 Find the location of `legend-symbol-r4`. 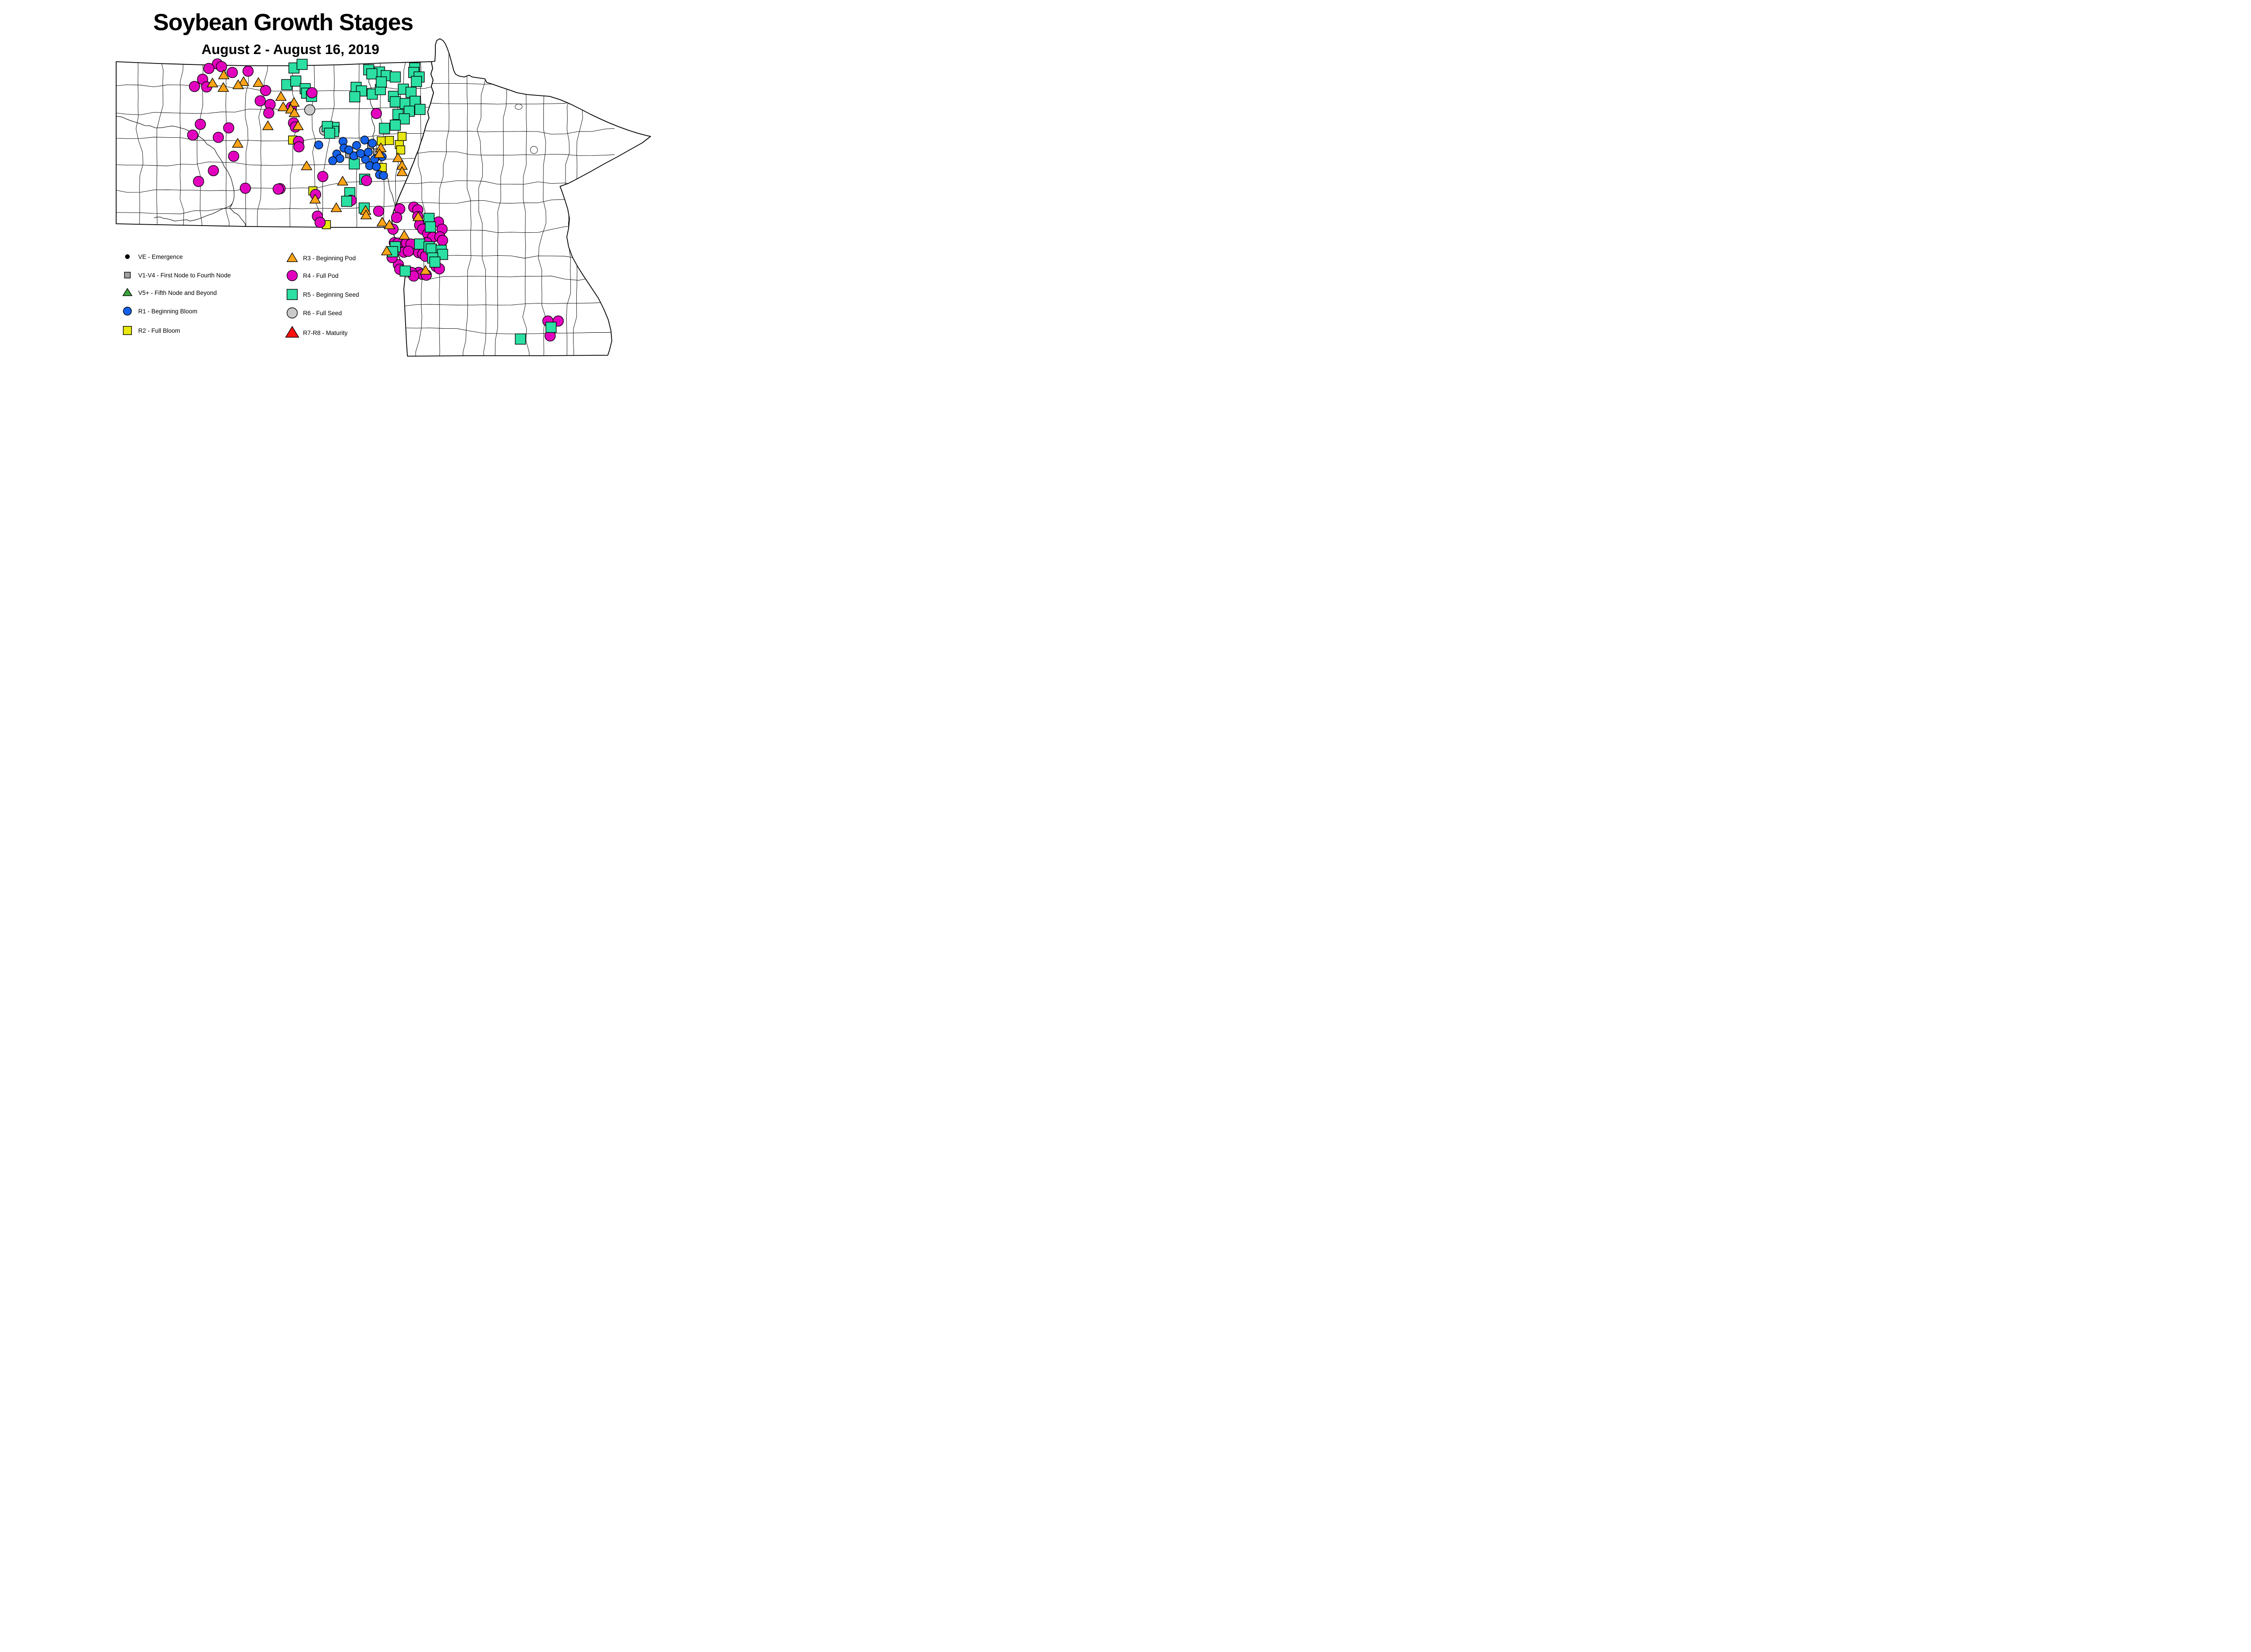

legend-symbol-r4 is located at coordinates (292, 275).